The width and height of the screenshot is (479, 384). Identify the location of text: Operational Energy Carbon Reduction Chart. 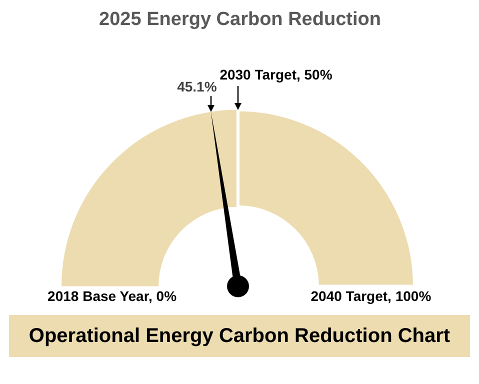
(239, 336).